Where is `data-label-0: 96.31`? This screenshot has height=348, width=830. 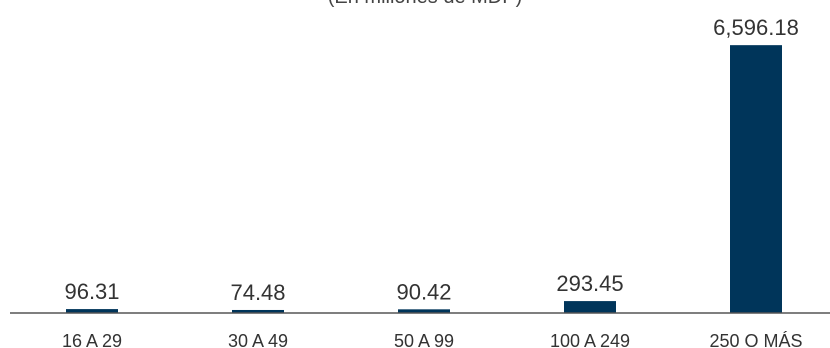
data-label-0: 96.31 is located at coordinates (91, 291).